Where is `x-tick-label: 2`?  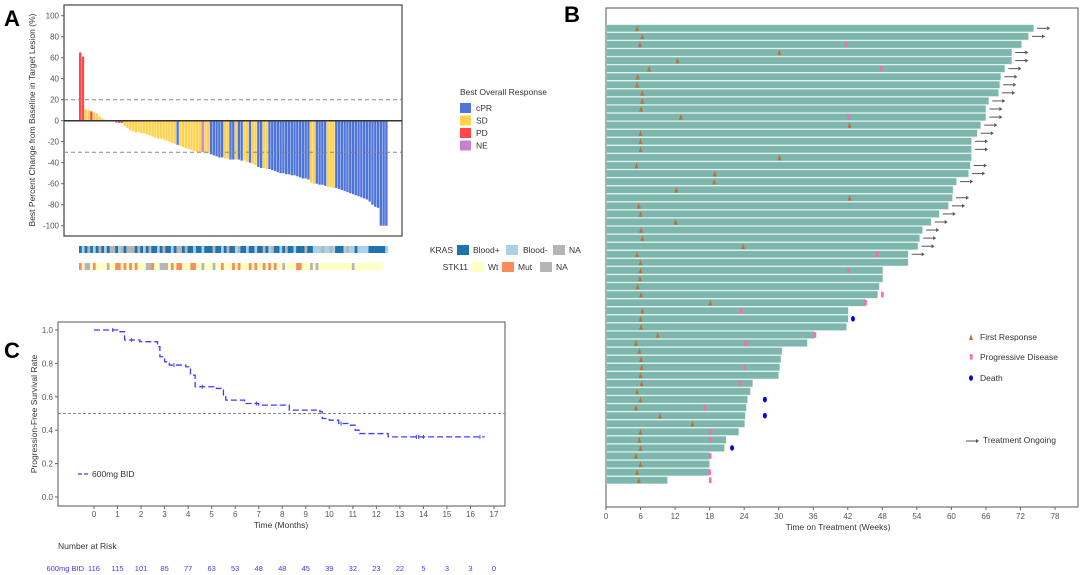 x-tick-label: 2 is located at coordinates (141, 514).